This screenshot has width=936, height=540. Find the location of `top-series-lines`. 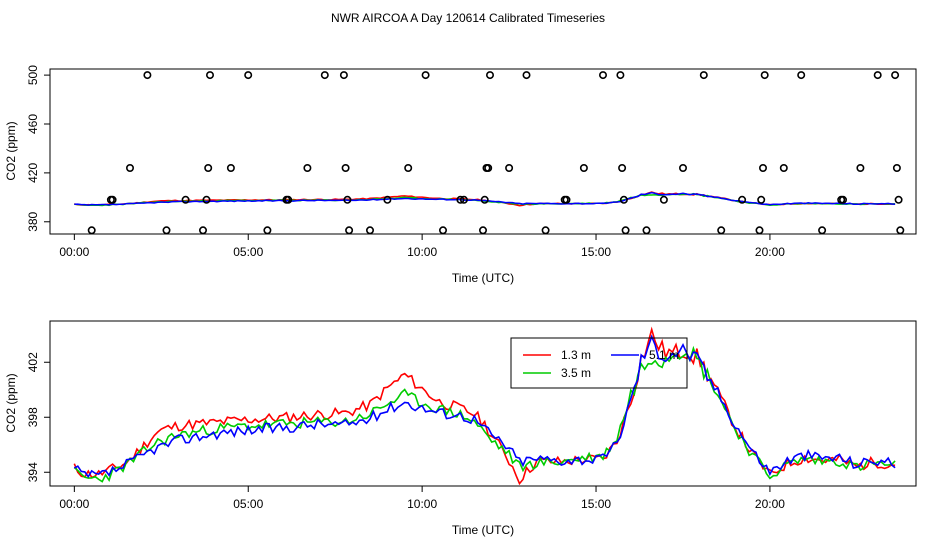

top-series-lines is located at coordinates (485, 199).